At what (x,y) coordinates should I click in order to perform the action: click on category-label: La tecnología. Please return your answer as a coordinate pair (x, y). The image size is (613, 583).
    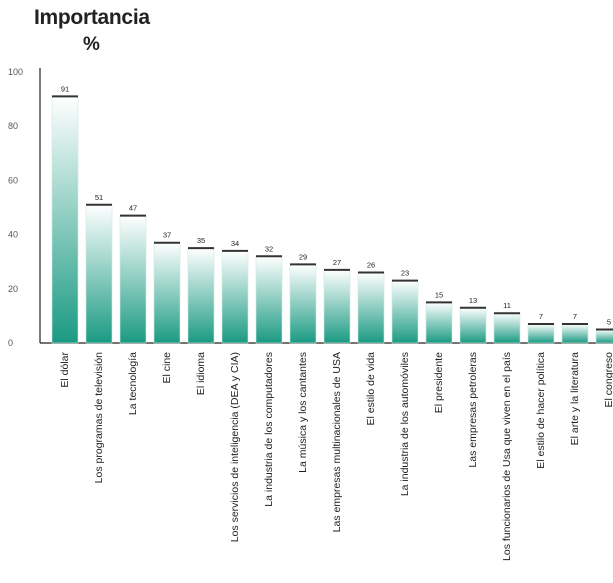
    Looking at the image, I should click on (133, 383).